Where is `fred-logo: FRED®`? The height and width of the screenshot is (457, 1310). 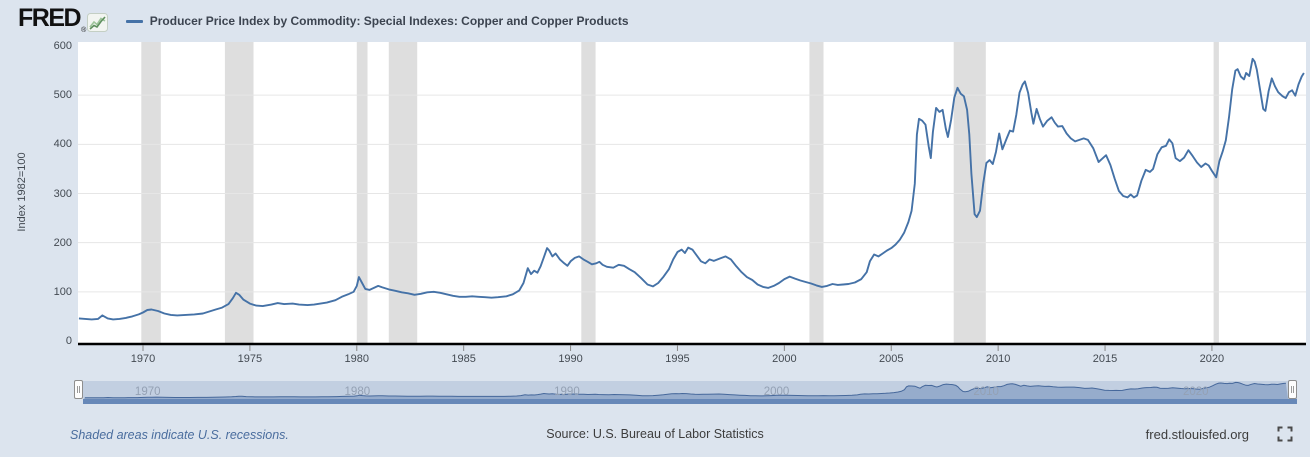
fred-logo: FRED® is located at coordinates (52, 20).